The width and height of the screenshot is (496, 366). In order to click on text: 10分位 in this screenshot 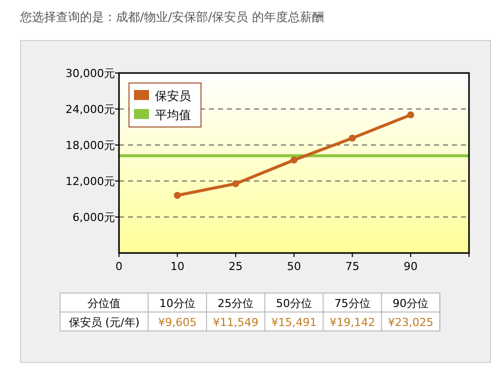, I will do `click(177, 303)`.